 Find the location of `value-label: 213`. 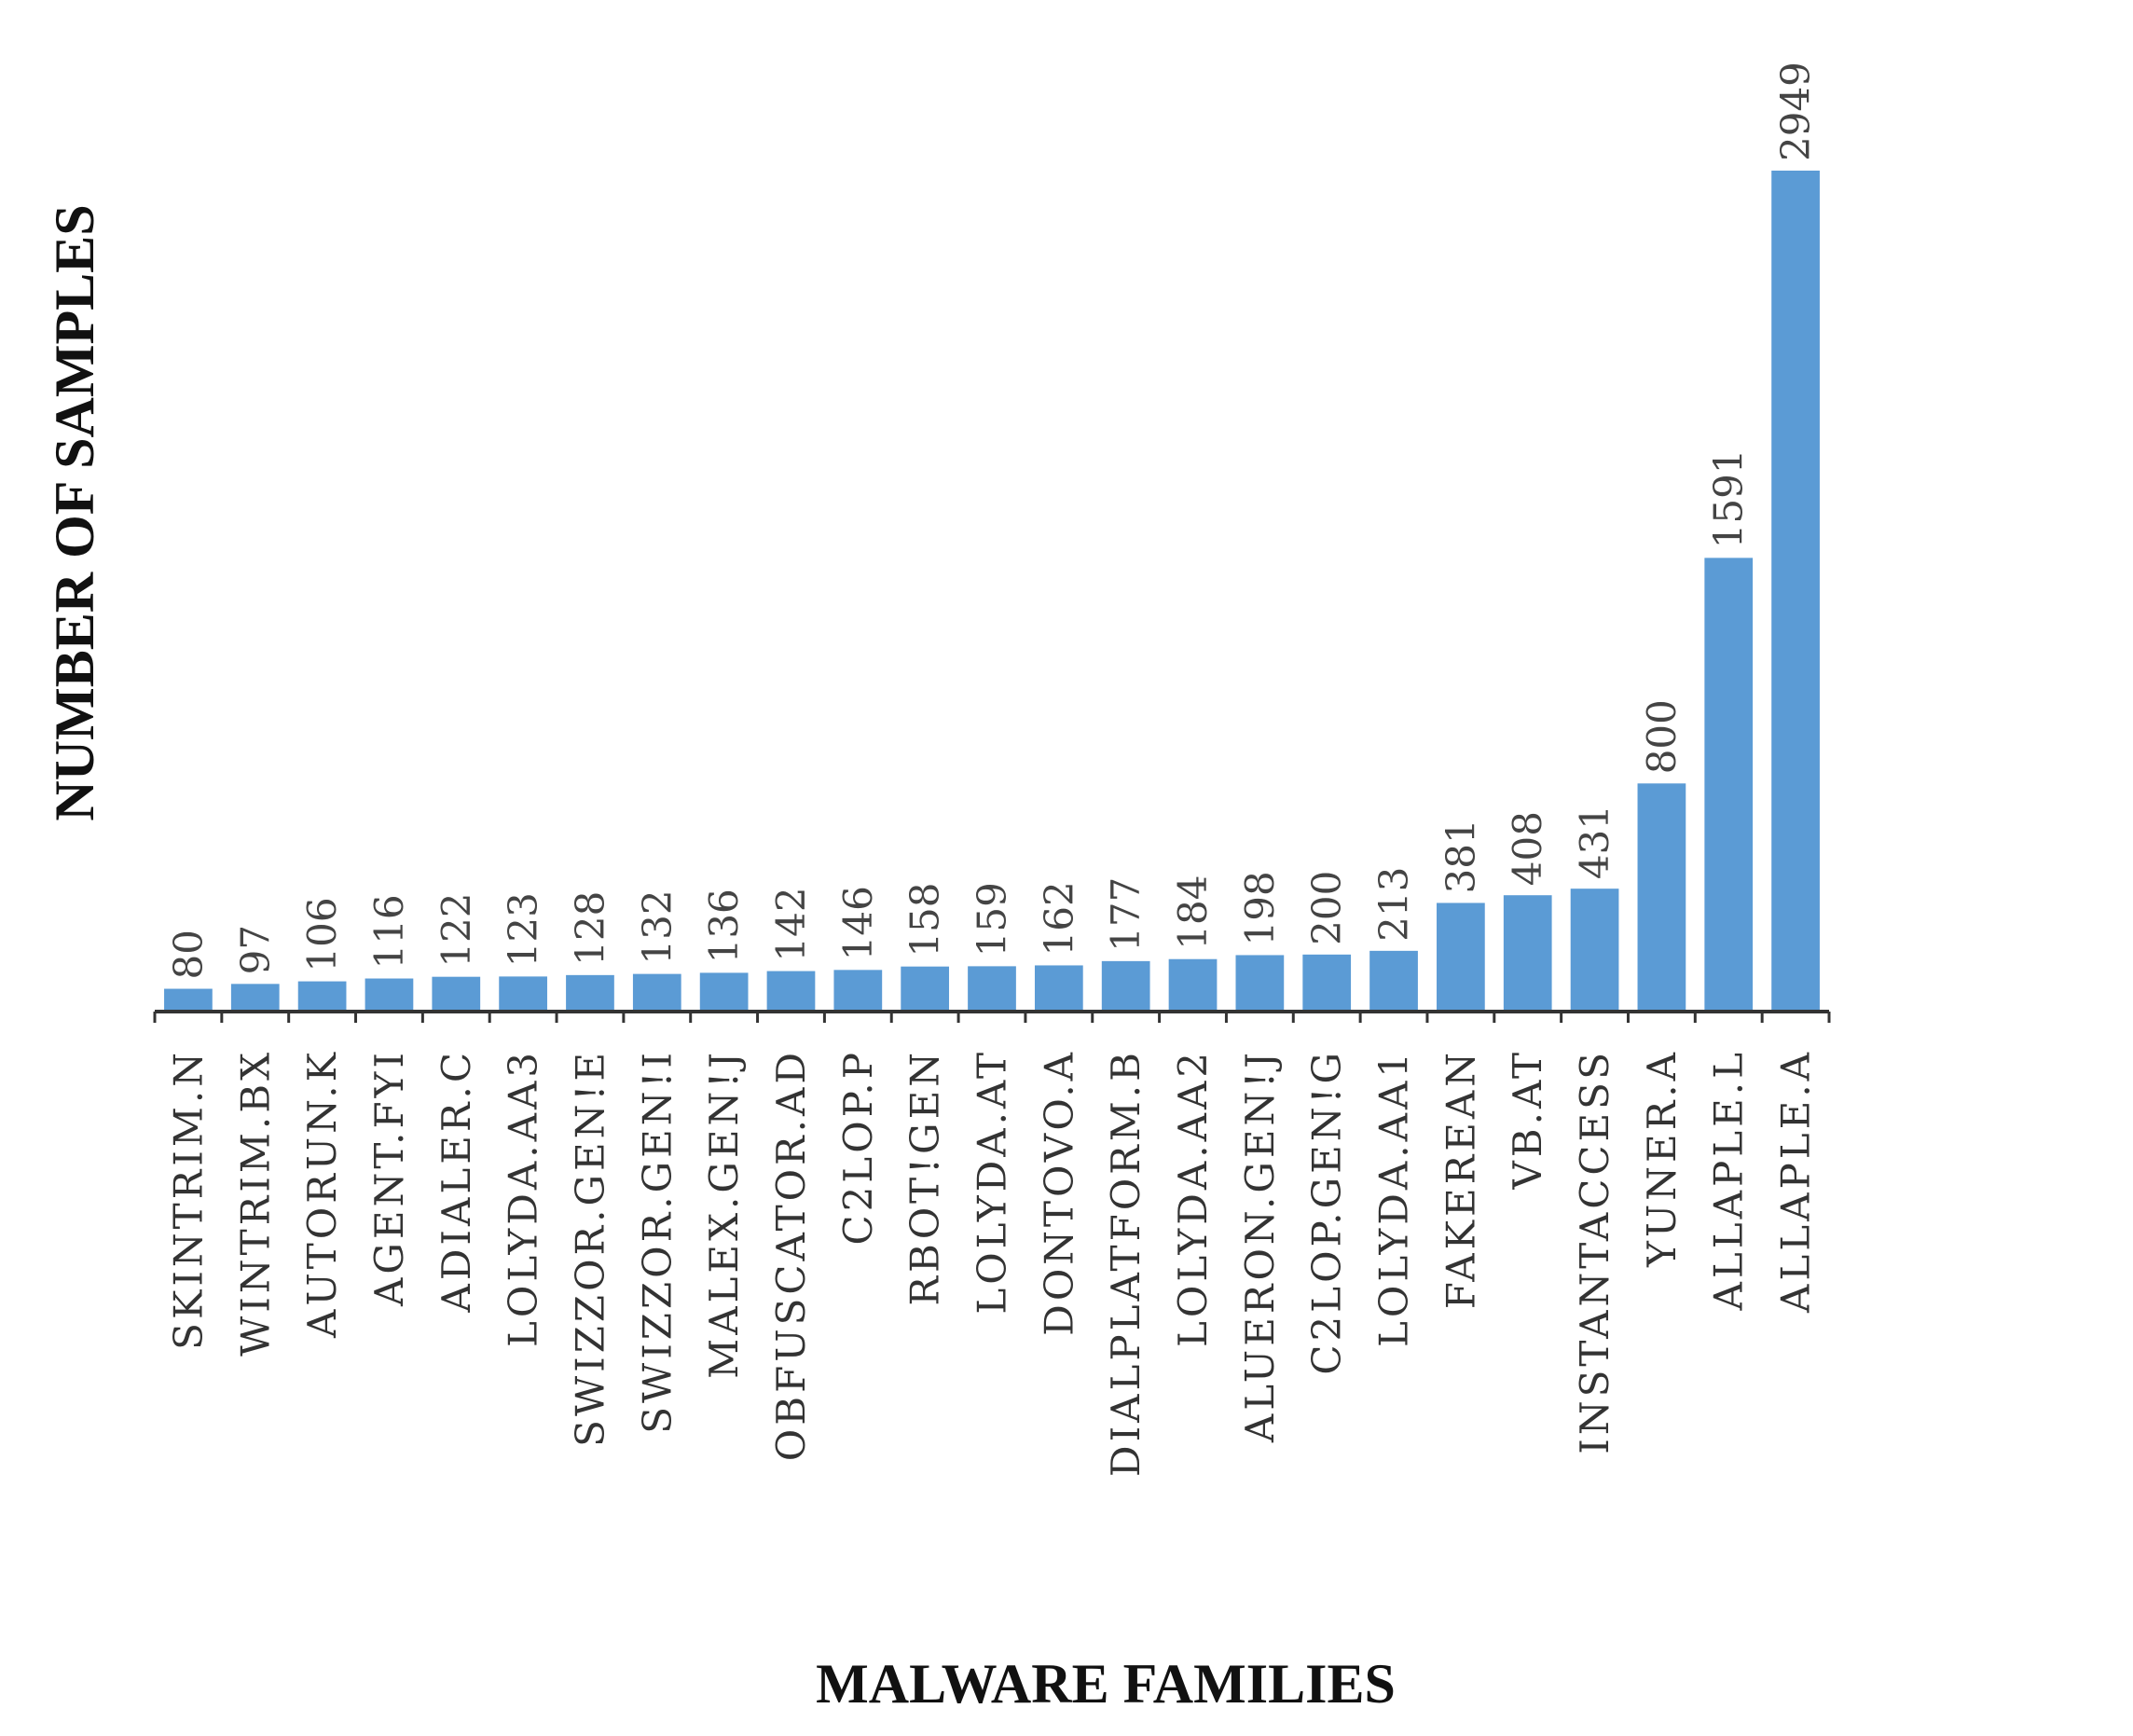

value-label: 213 is located at coordinates (1394, 904).